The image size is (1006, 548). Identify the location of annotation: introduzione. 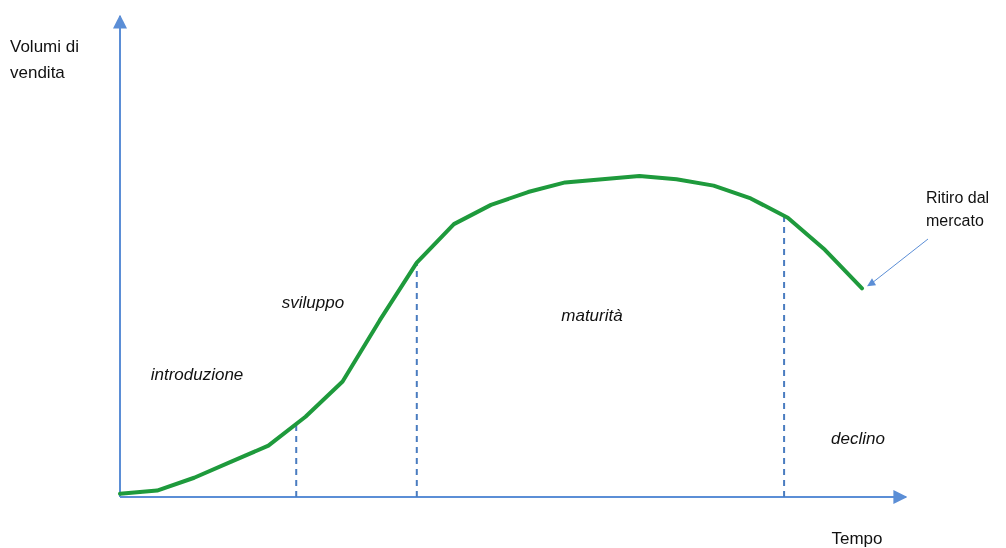
(197, 374).